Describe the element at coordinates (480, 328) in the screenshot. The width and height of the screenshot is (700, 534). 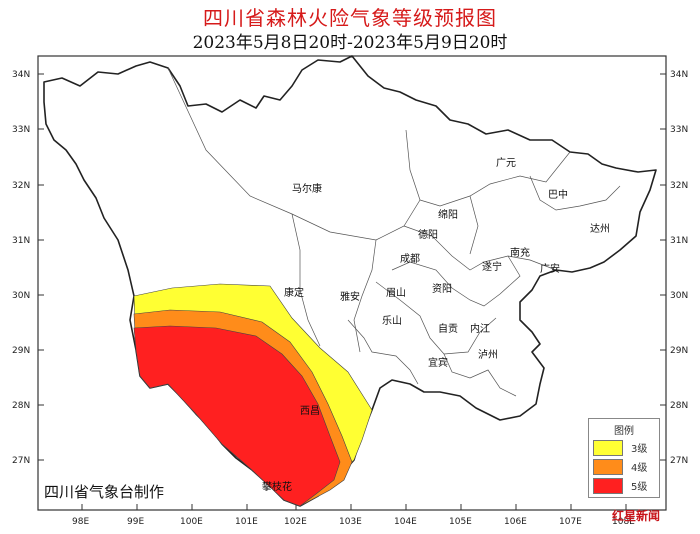
I see `city-label: 内江` at that location.